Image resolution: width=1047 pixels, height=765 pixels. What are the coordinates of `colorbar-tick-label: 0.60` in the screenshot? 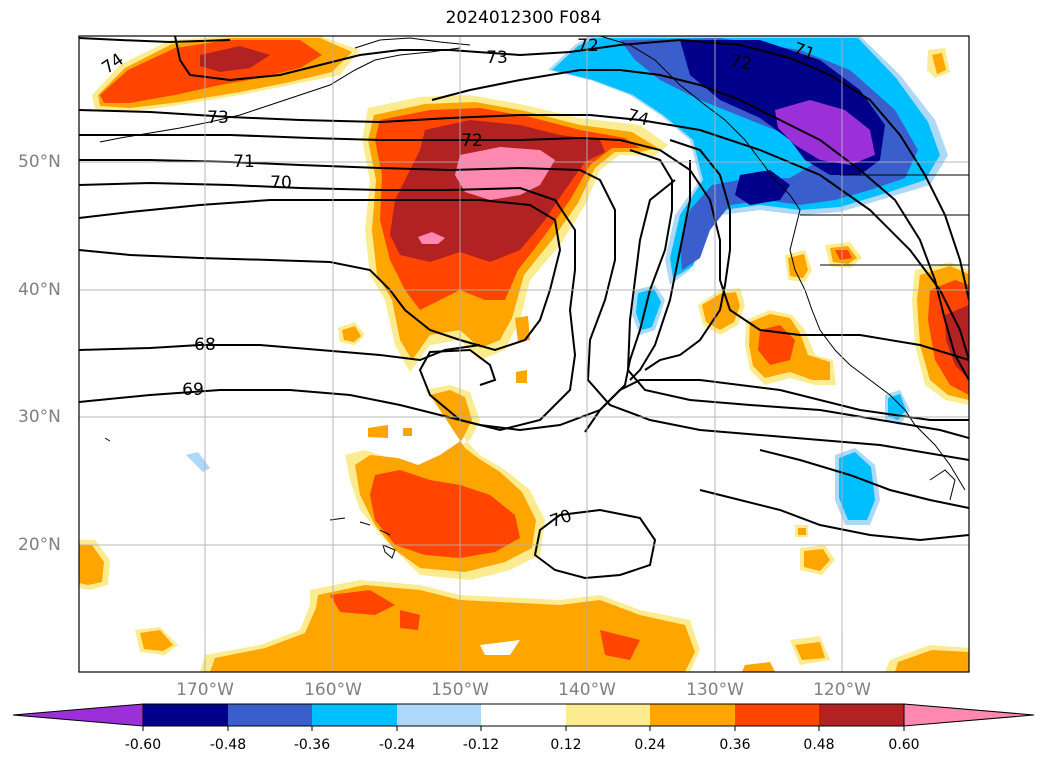 It's located at (904, 745).